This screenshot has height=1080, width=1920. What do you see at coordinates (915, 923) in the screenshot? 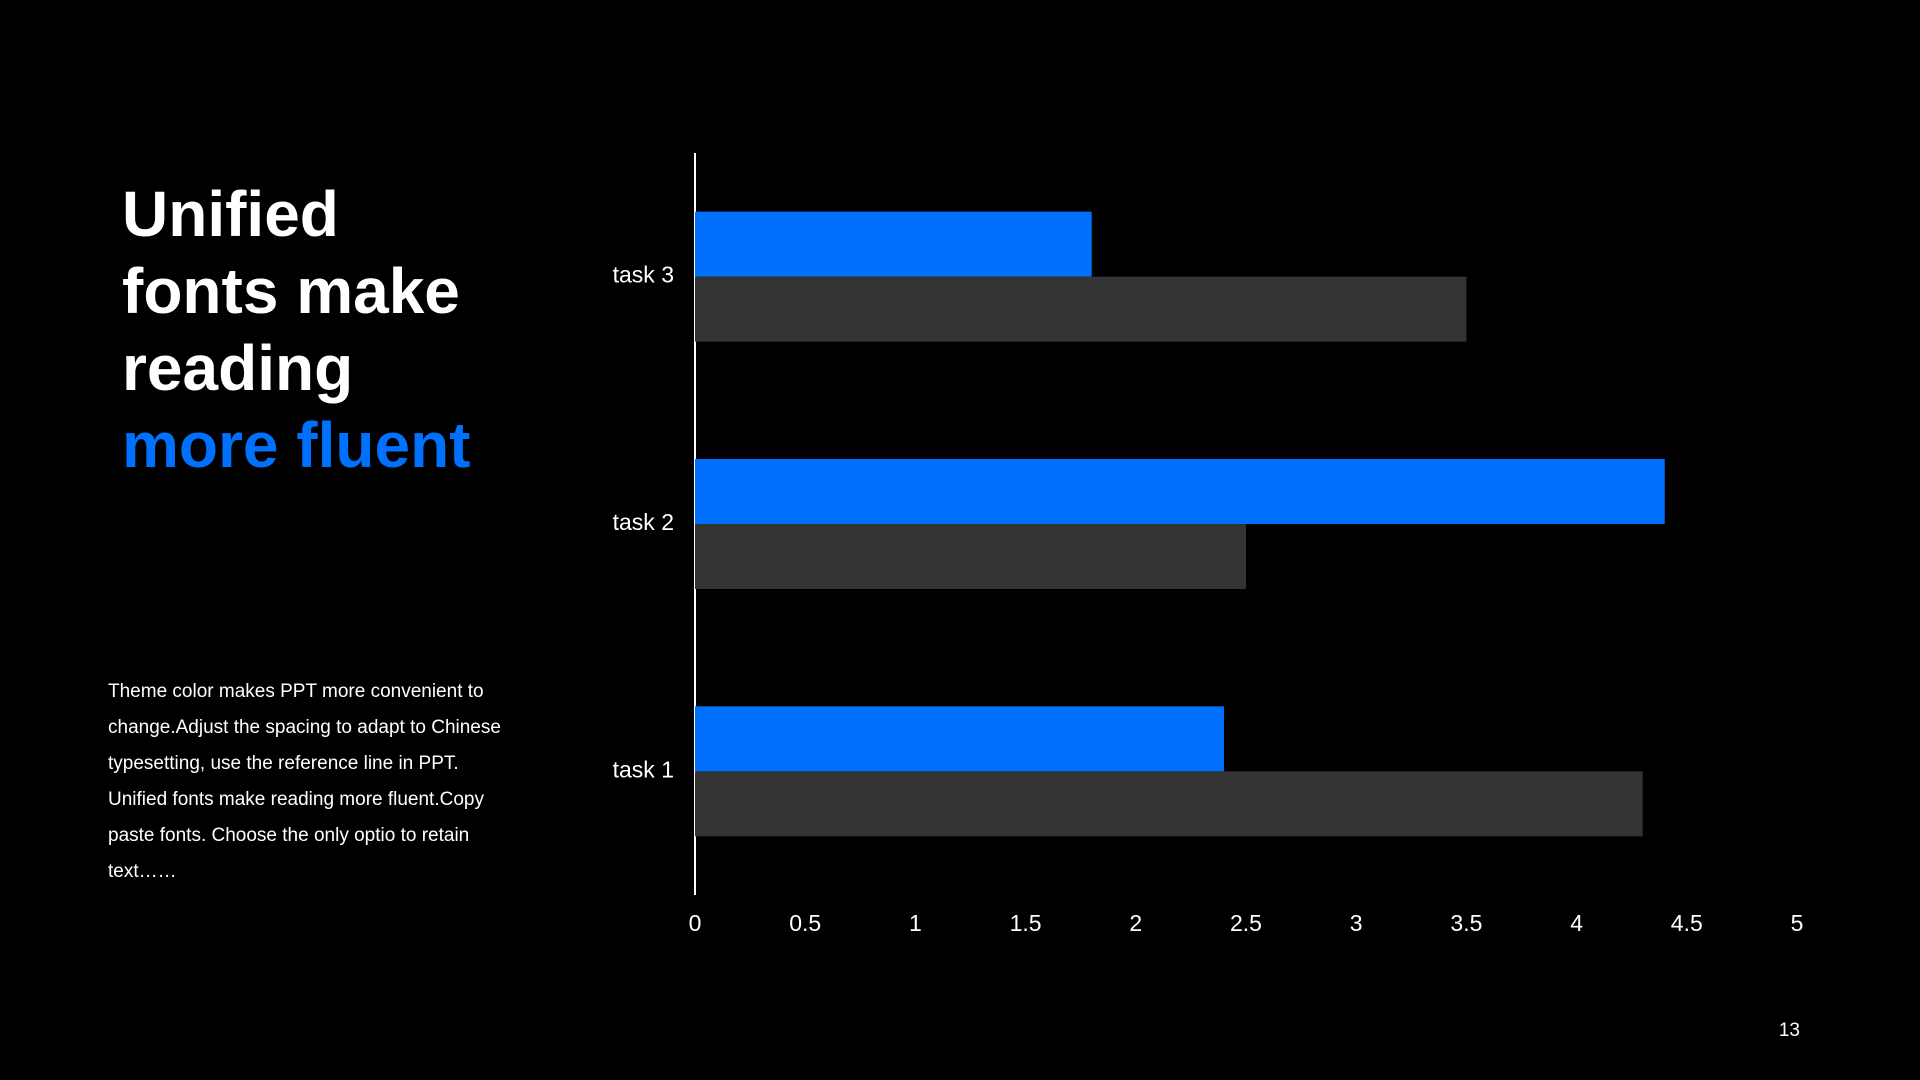
I see `x-tick-label: 1` at bounding box center [915, 923].